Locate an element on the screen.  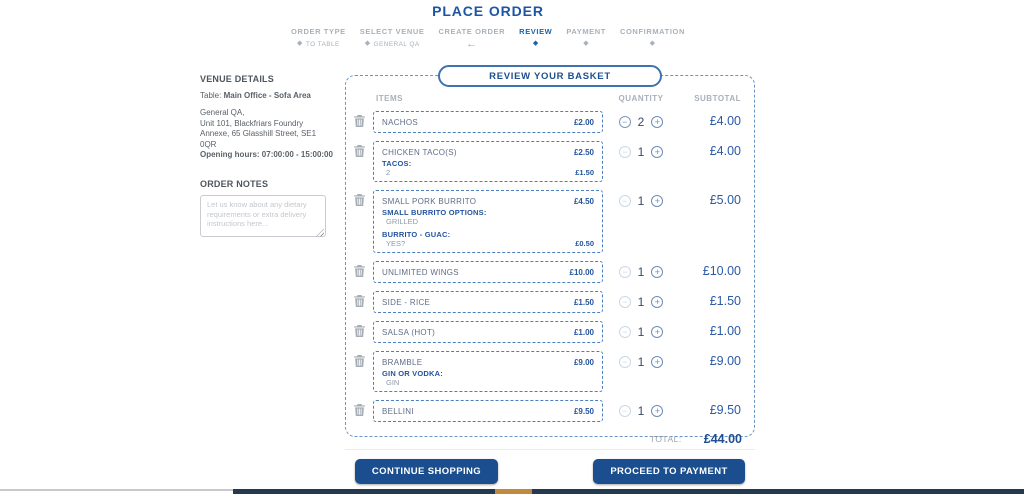
item-modifier: GIN OR VODKA: GIN is located at coordinates (488, 378).